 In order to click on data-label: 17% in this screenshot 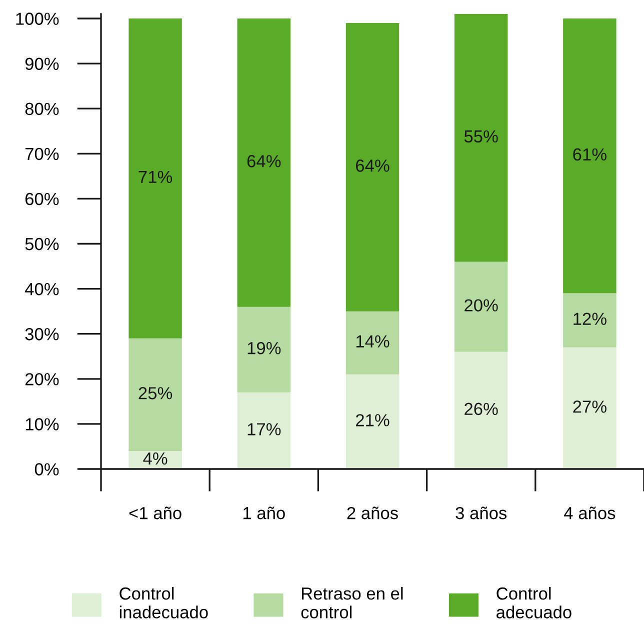, I will do `click(264, 429)`.